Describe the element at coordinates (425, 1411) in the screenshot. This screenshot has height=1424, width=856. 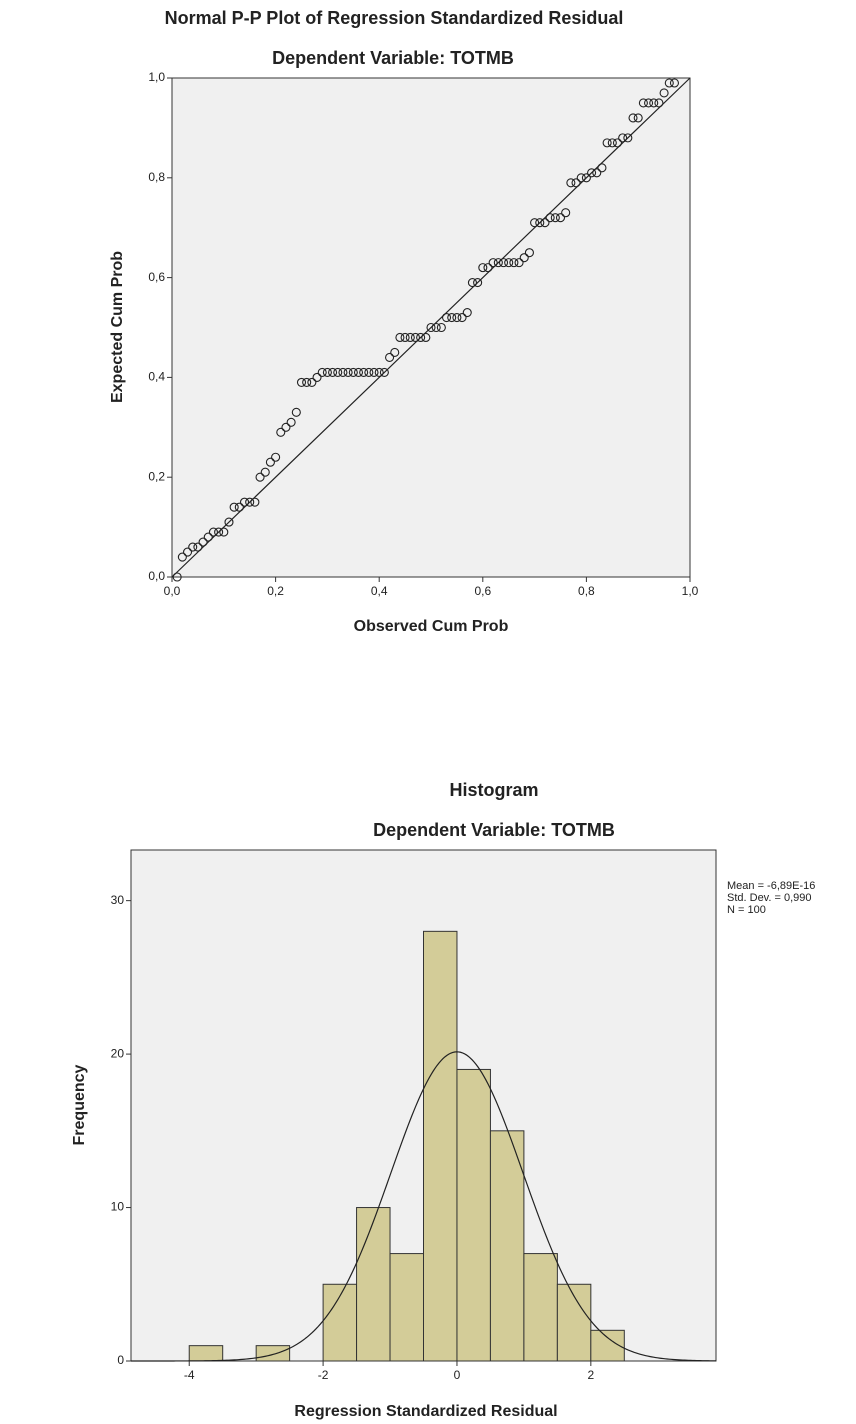
I see `x-axis-title: Regression Standardized Residual` at that location.